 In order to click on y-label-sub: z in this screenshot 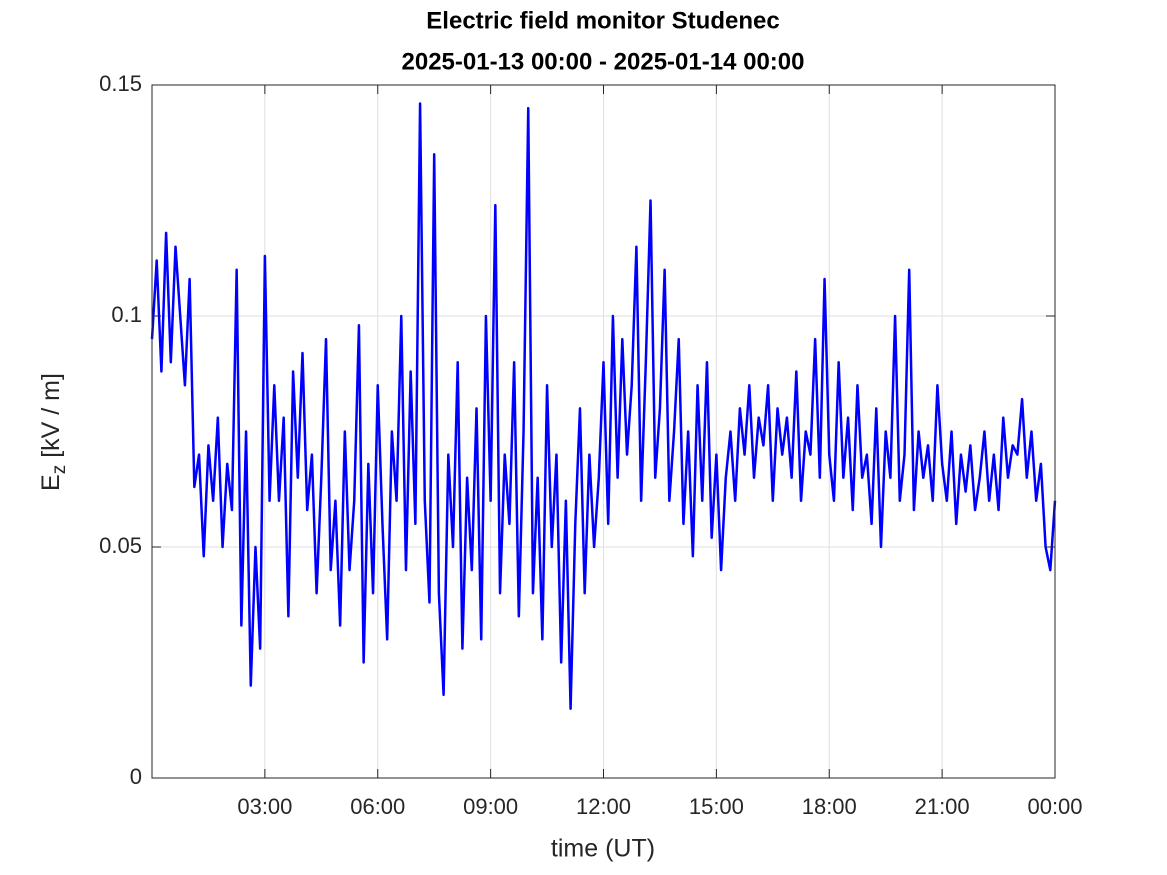, I will do `click(59, 470)`.